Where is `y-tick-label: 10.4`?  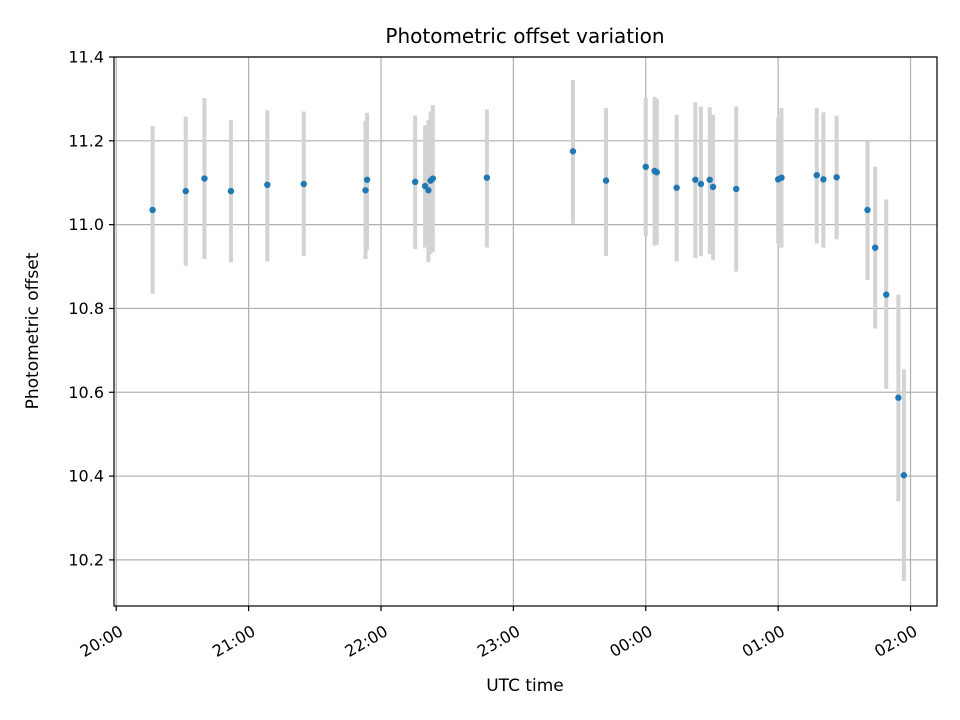 y-tick-label: 10.4 is located at coordinates (86, 476).